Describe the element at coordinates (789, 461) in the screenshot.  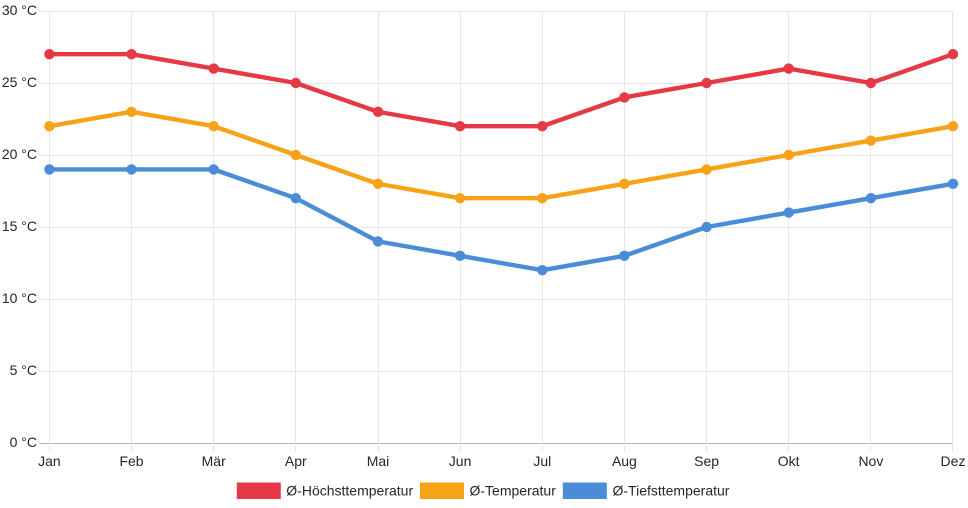
I see `svg-text: Okt` at that location.